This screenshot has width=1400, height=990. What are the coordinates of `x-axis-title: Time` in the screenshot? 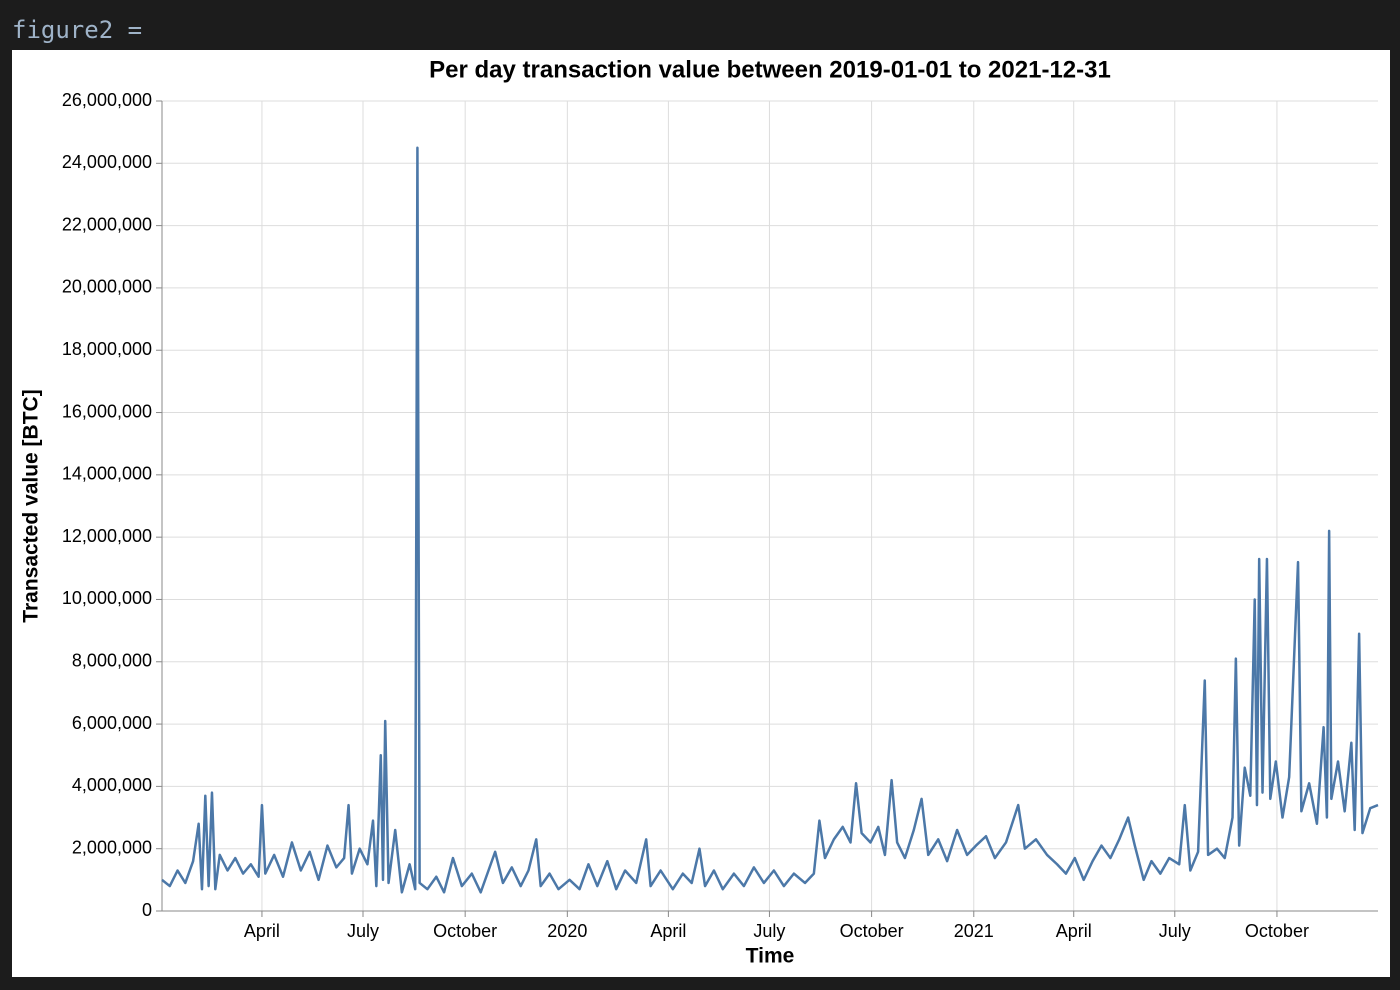 It's located at (770, 956).